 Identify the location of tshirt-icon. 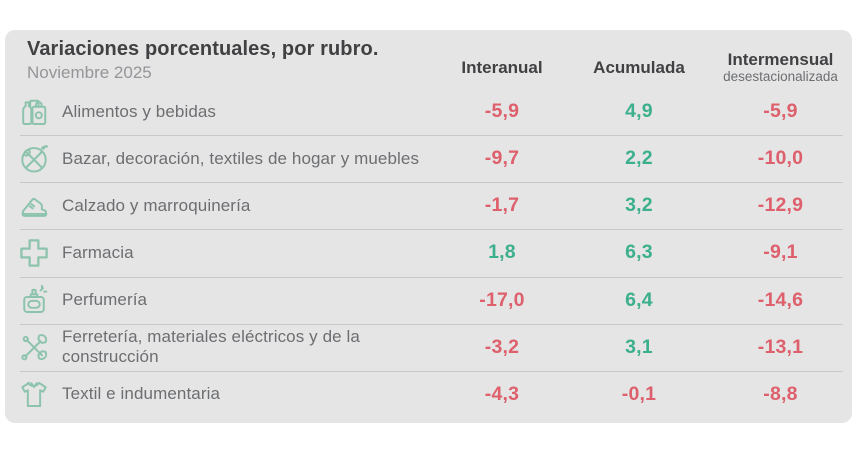
(34, 394).